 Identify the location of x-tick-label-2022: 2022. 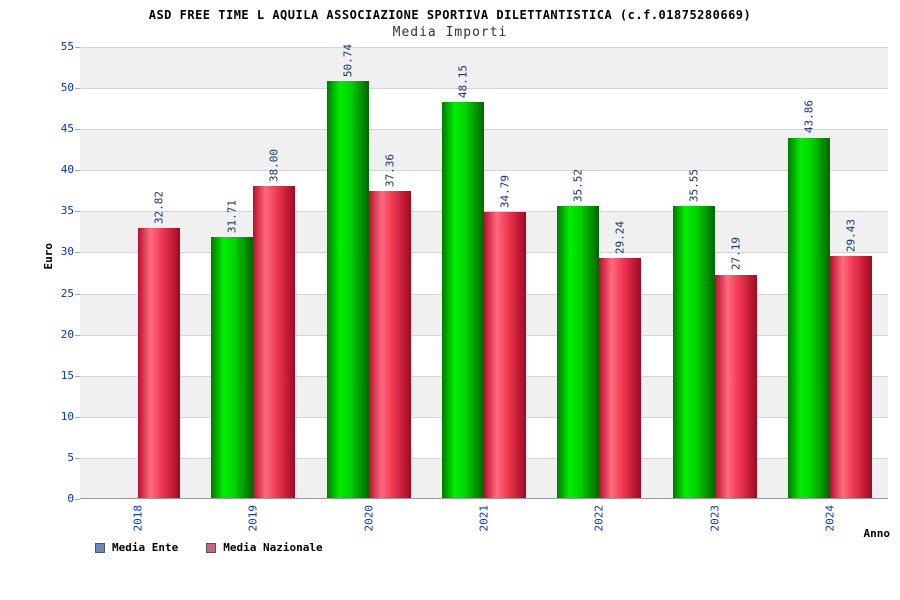
(599, 518).